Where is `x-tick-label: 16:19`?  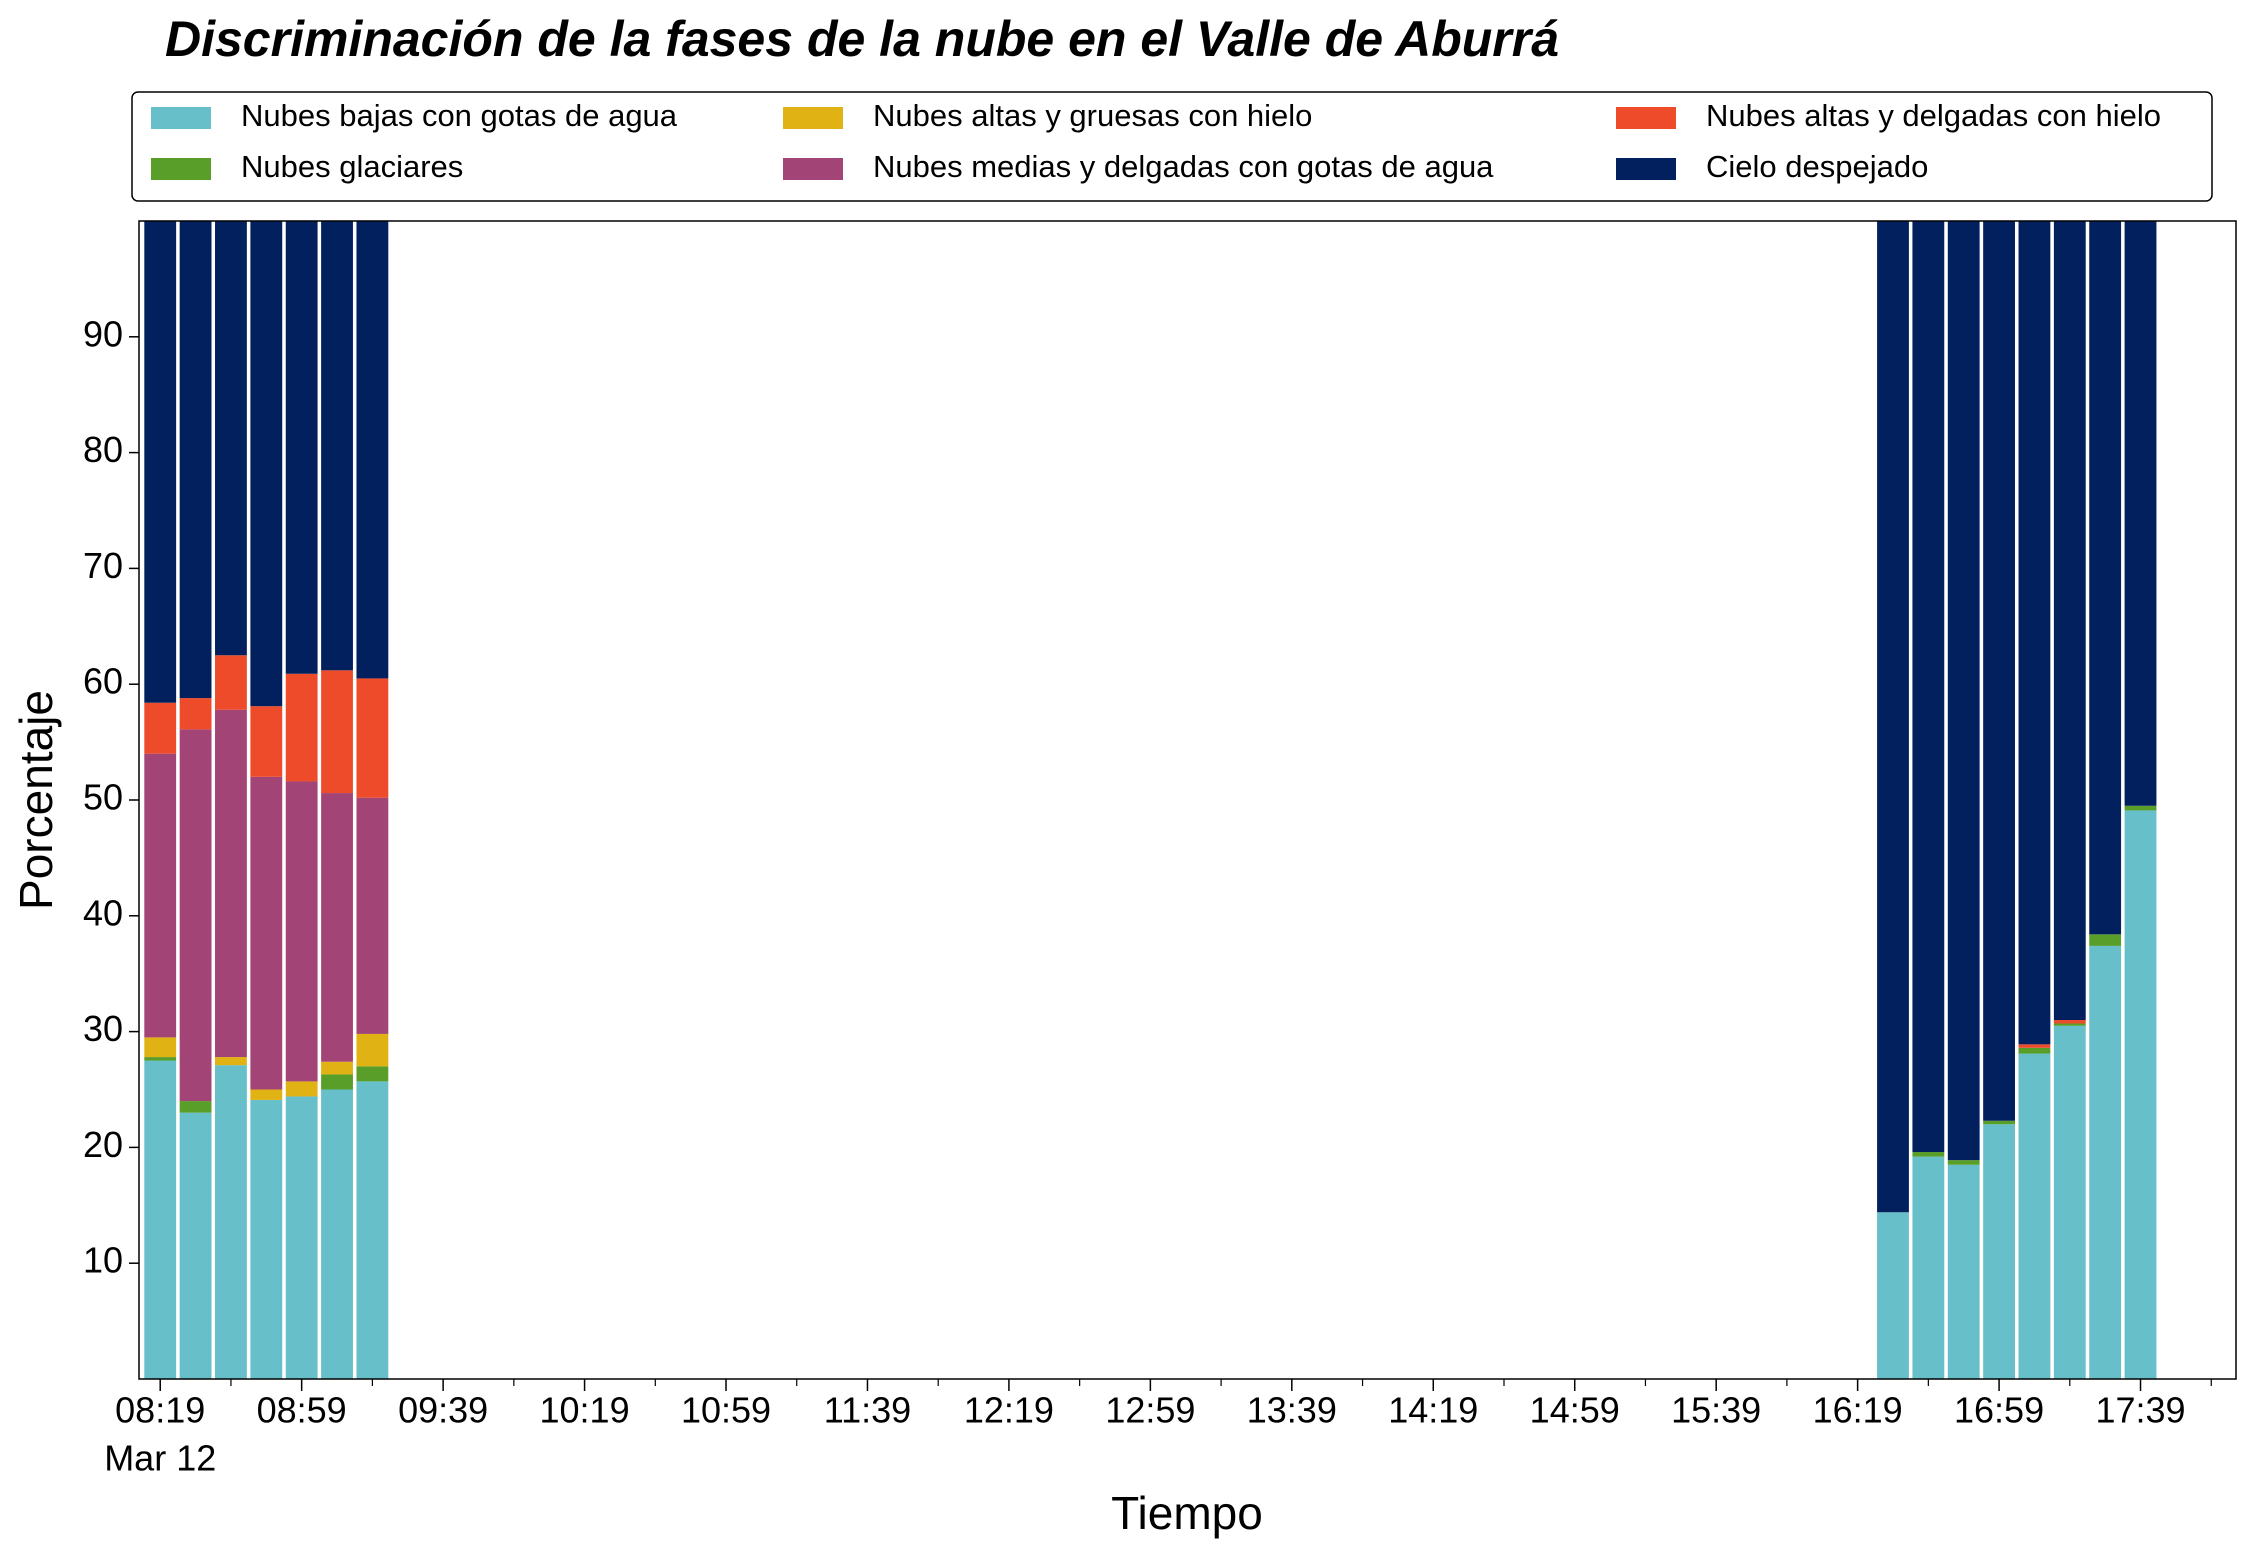 x-tick-label: 16:19 is located at coordinates (1858, 1410).